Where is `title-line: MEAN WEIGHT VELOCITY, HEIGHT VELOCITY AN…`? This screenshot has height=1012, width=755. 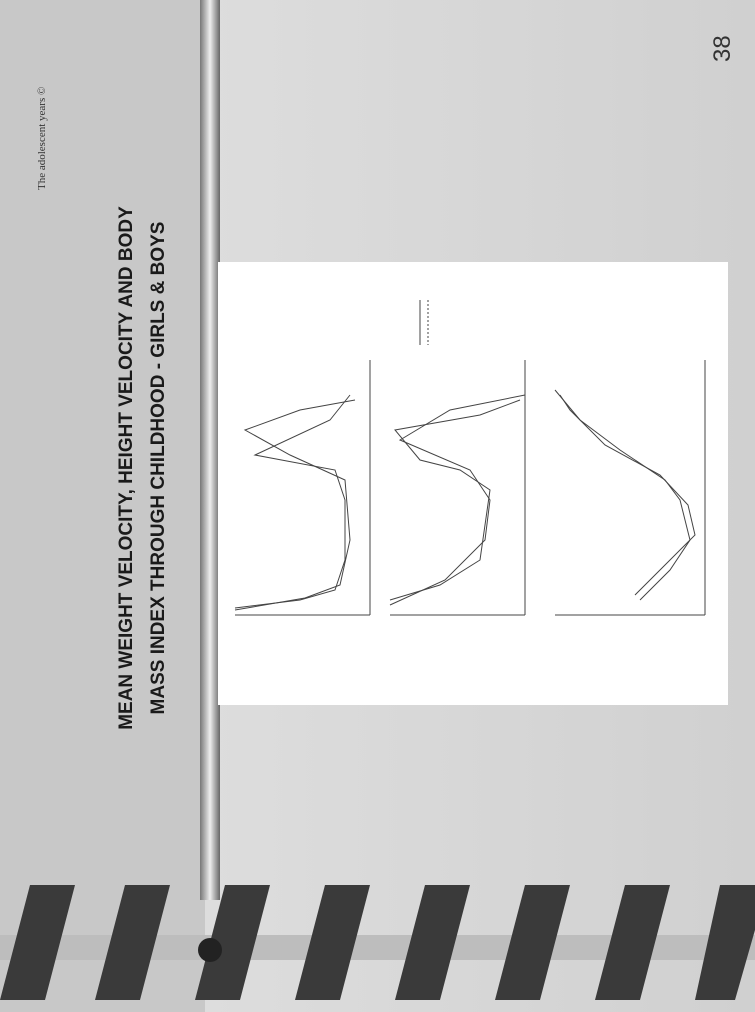 title-line: MEAN WEIGHT VELOCITY, HEIGHT VELOCITY AN… is located at coordinates (126, 468).